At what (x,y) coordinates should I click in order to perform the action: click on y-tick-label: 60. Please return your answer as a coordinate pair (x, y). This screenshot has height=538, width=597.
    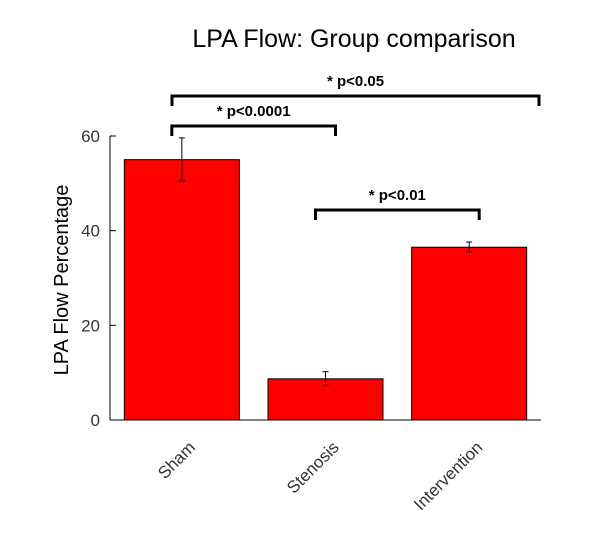
    Looking at the image, I should click on (90, 136).